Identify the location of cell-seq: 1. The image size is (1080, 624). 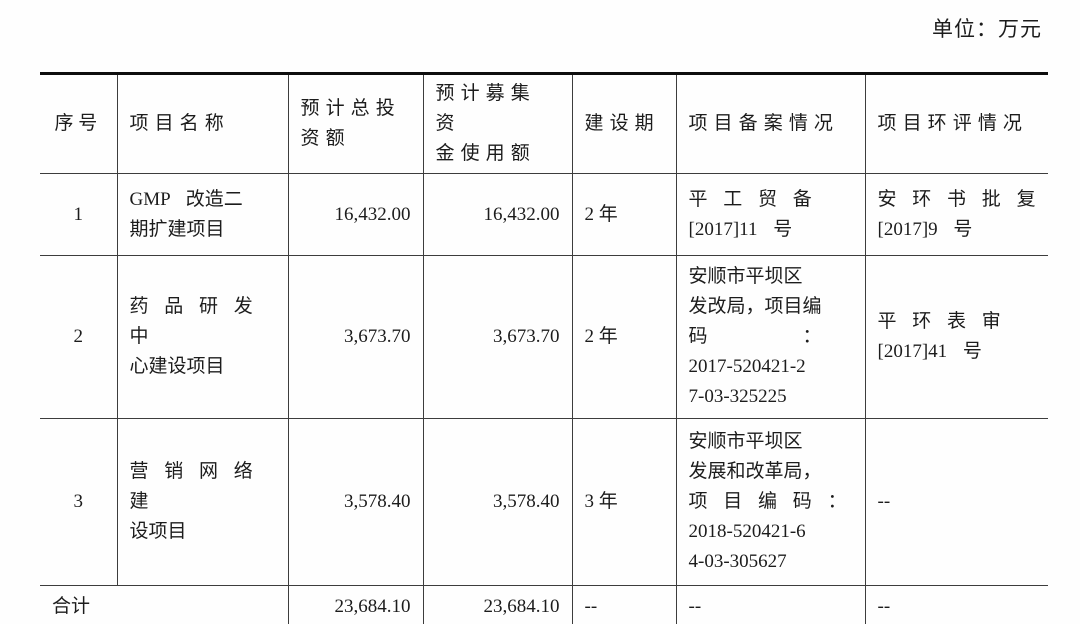
(79, 214).